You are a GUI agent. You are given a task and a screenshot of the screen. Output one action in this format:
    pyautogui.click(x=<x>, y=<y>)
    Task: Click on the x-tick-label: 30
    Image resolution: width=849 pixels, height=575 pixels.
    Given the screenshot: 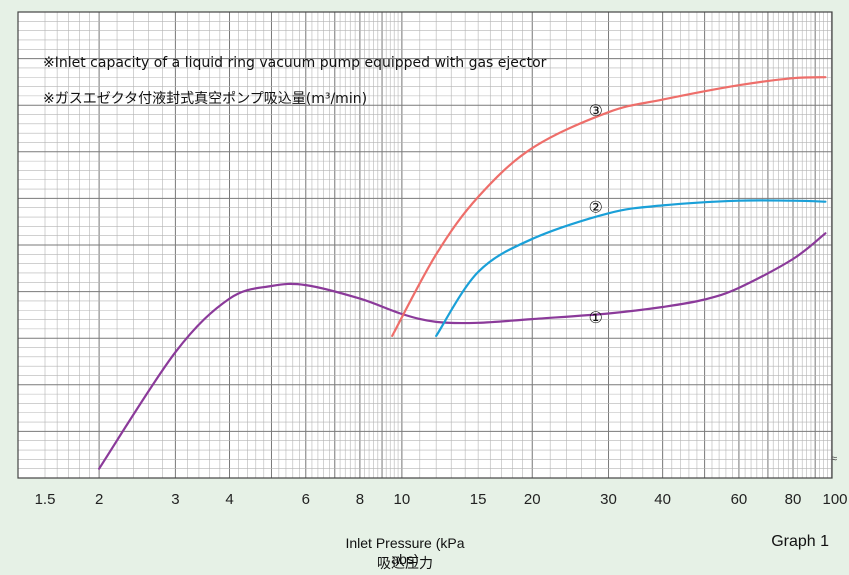 What is the action you would take?
    pyautogui.click(x=608, y=499)
    